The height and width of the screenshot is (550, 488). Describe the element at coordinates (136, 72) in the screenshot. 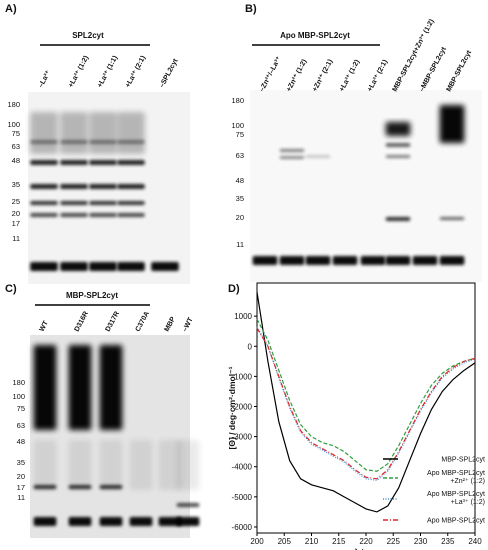

I see `lane-label: +La³⁺ (2:1)` at that location.